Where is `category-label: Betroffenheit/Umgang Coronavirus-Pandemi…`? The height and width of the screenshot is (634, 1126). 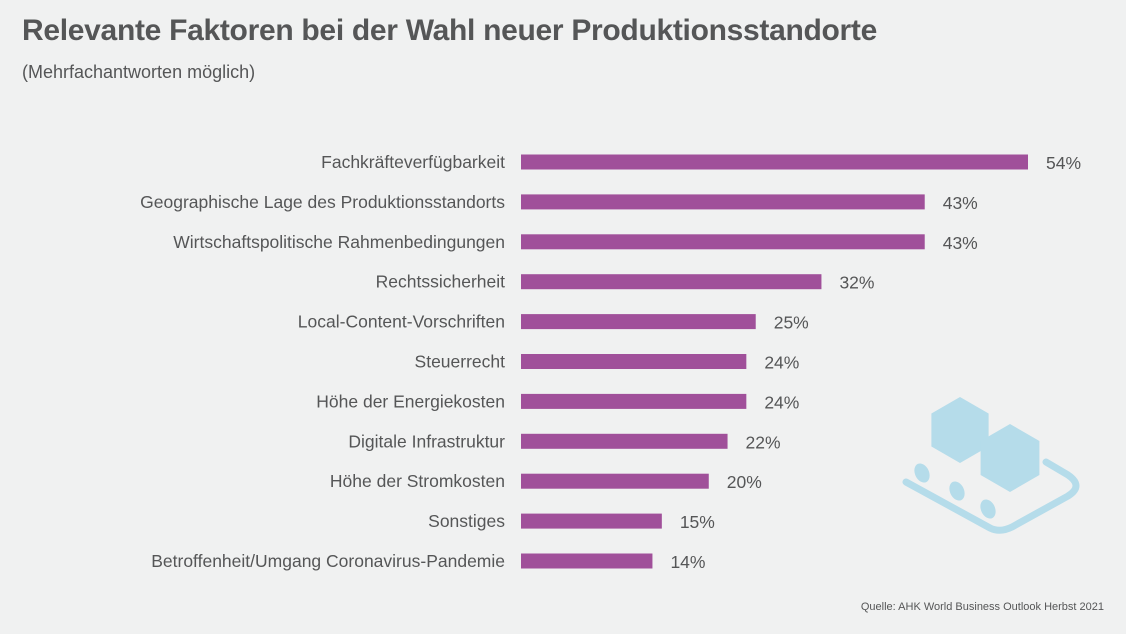 category-label: Betroffenheit/Umgang Coronavirus-Pandemi… is located at coordinates (328, 561).